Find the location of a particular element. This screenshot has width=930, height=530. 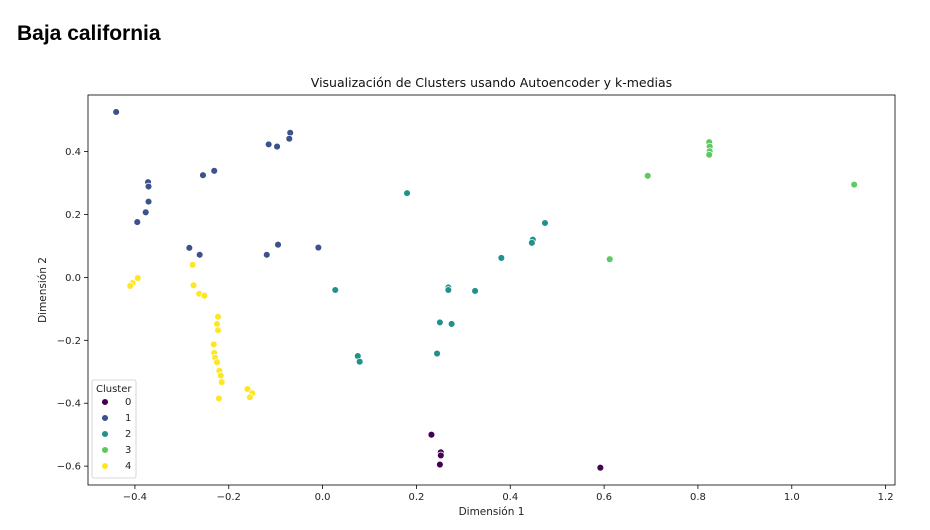

x-axis: −0.4 −0.2 0.0 0.2 0.4 0.6 0.8 1.0 1.2 is located at coordinates (508, 494).